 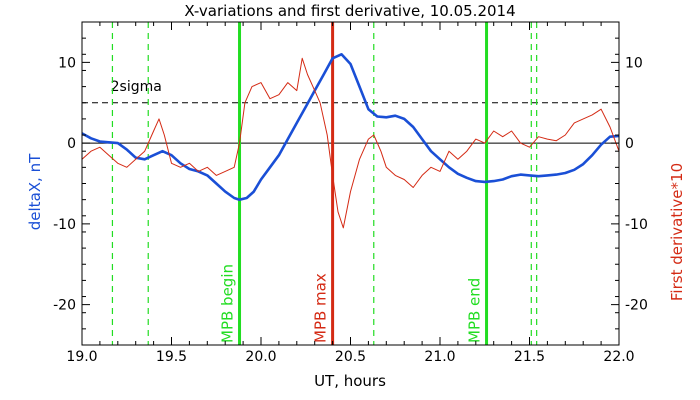 What do you see at coordinates (64, 306) in the screenshot?
I see `y-tick-label-left: -20` at bounding box center [64, 306].